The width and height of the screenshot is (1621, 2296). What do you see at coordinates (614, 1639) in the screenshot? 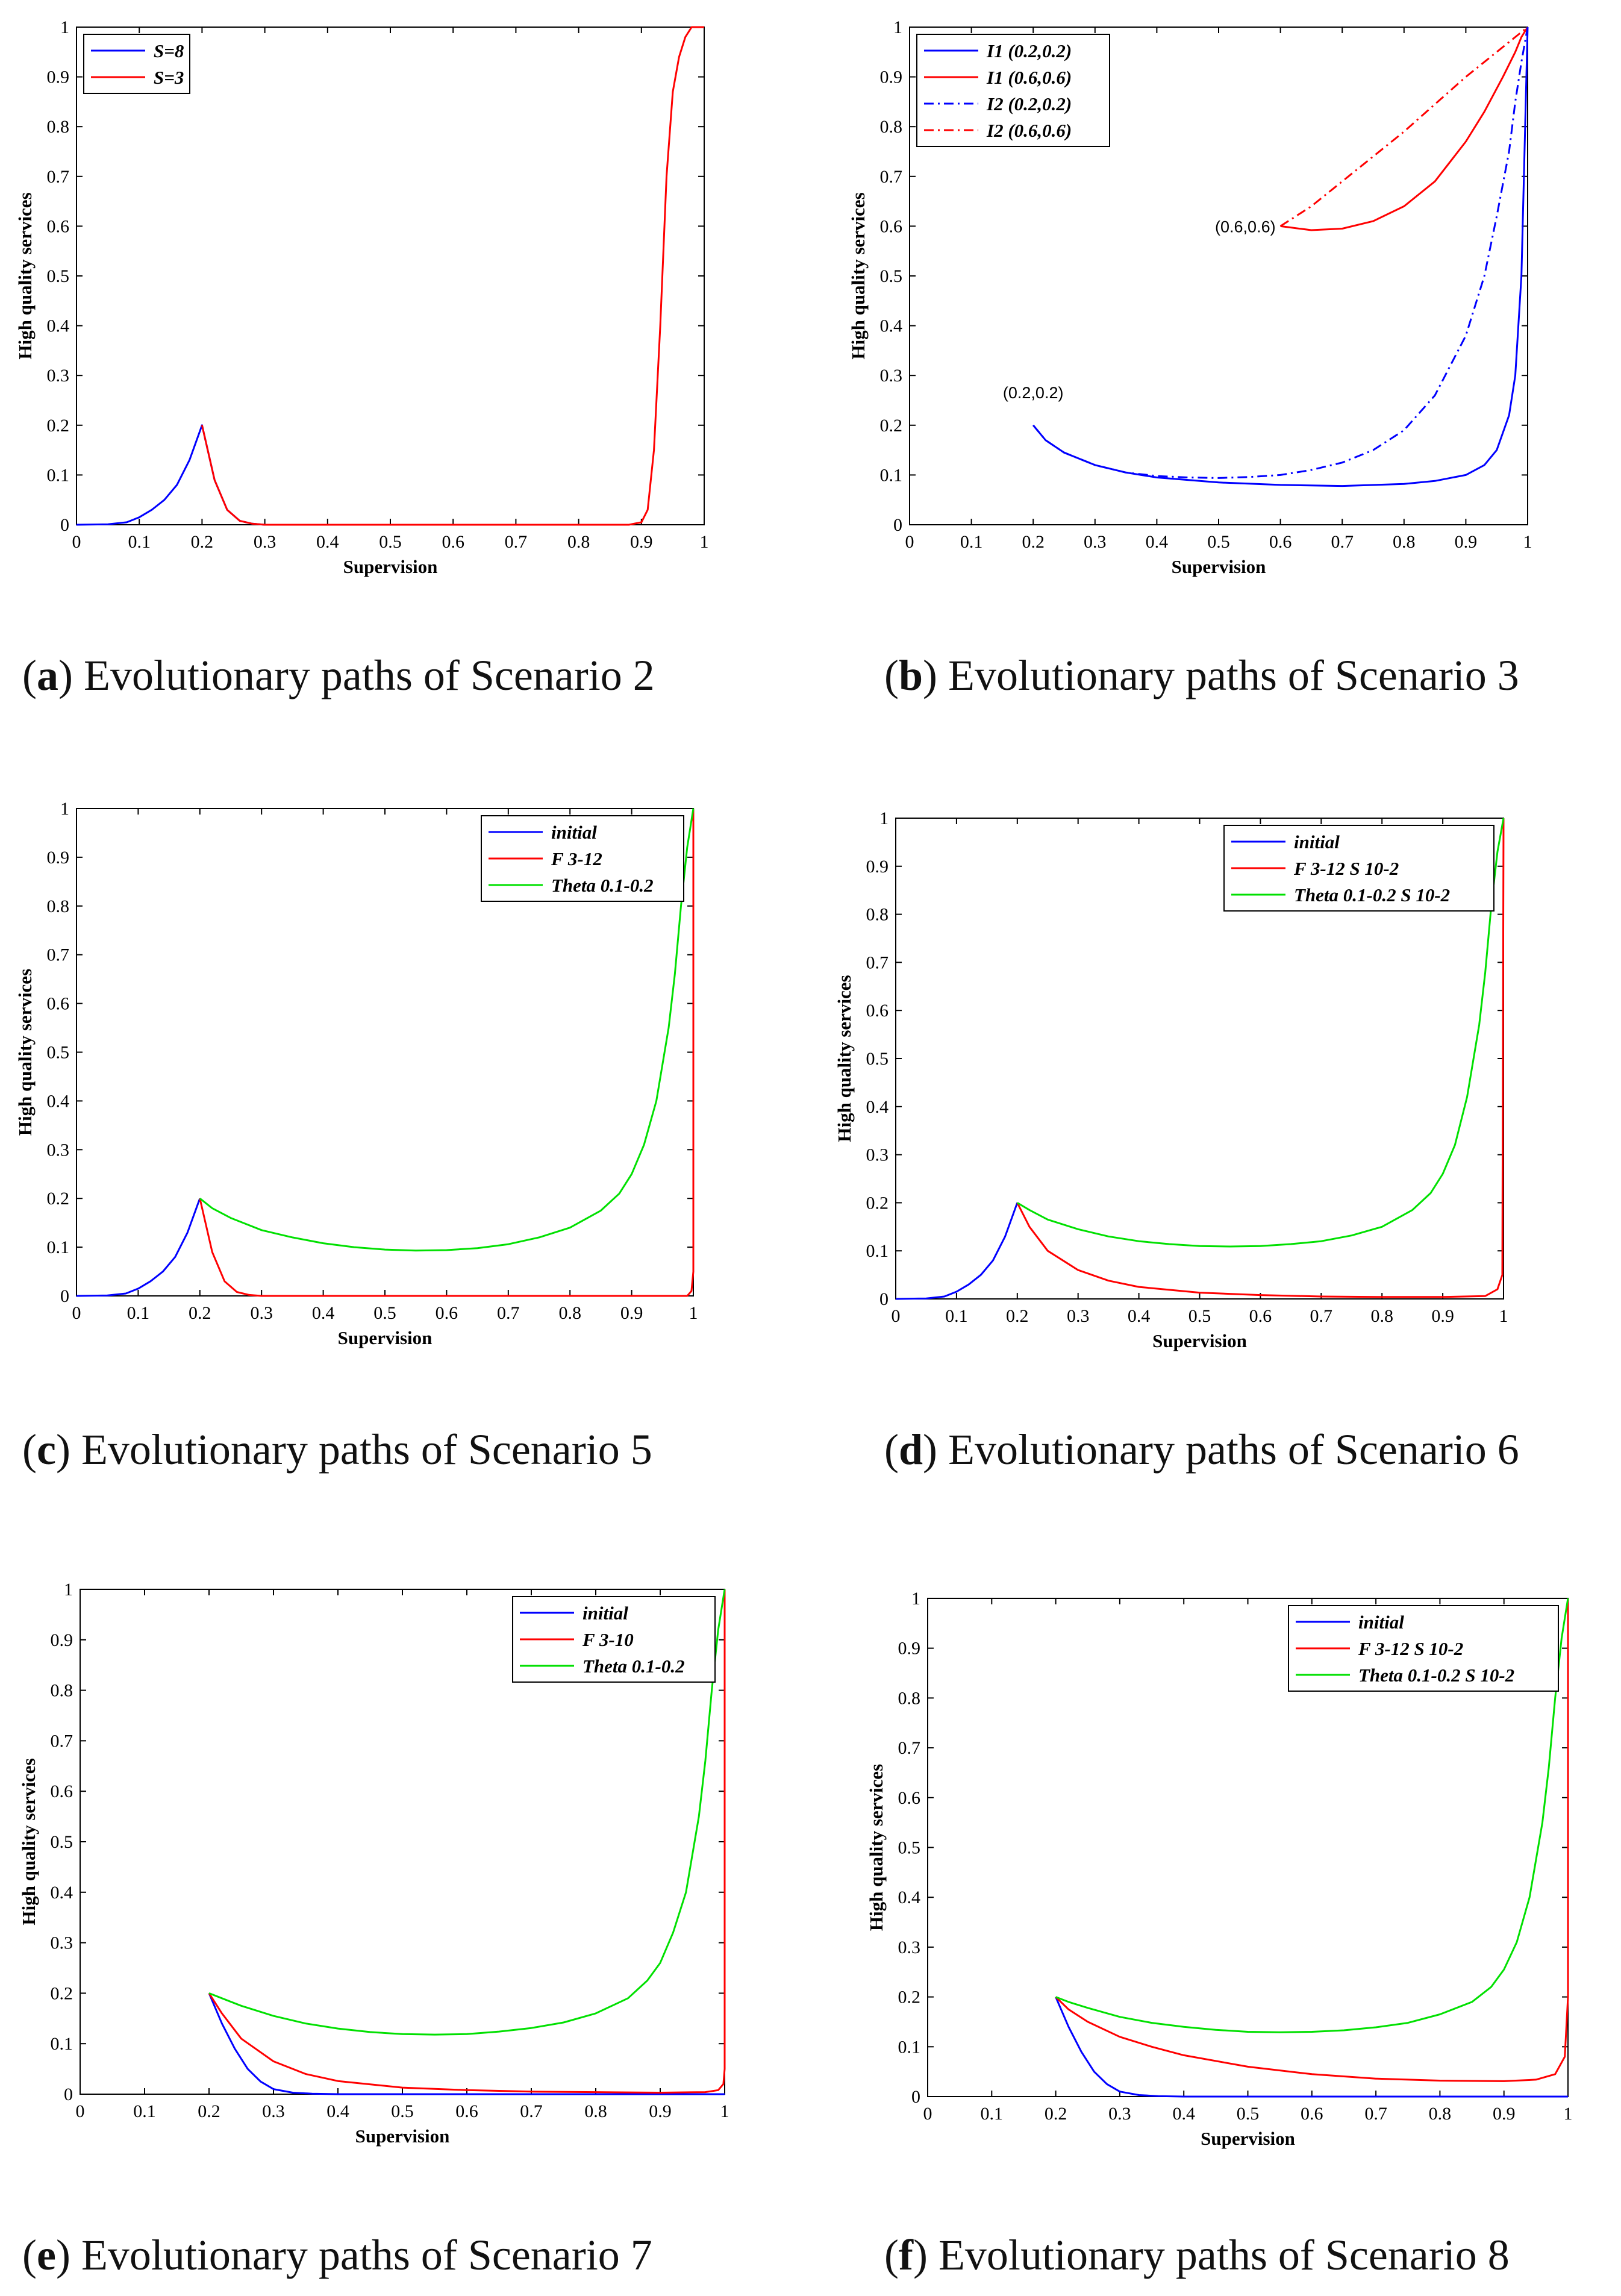
I see `legend: initial F 3-10 Theta 0.1-0.2` at bounding box center [614, 1639].